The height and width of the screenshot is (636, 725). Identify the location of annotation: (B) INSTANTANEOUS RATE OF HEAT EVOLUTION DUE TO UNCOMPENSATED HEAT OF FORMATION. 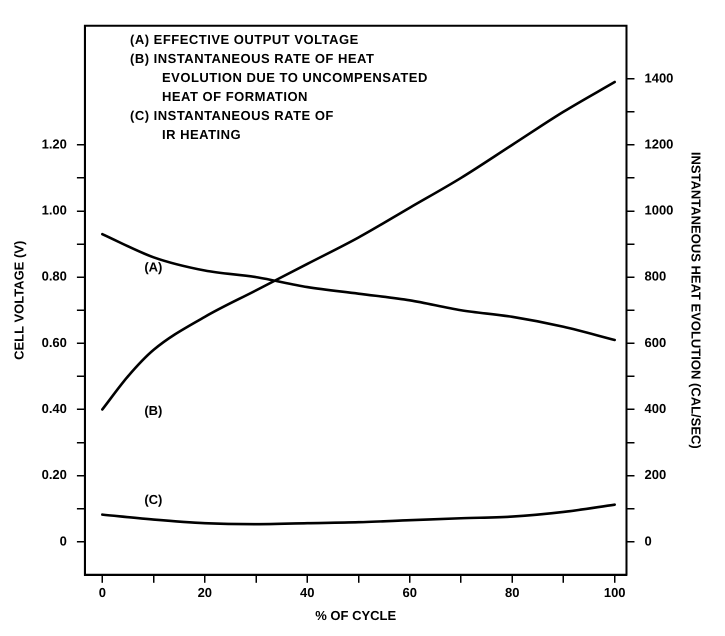
(279, 78).